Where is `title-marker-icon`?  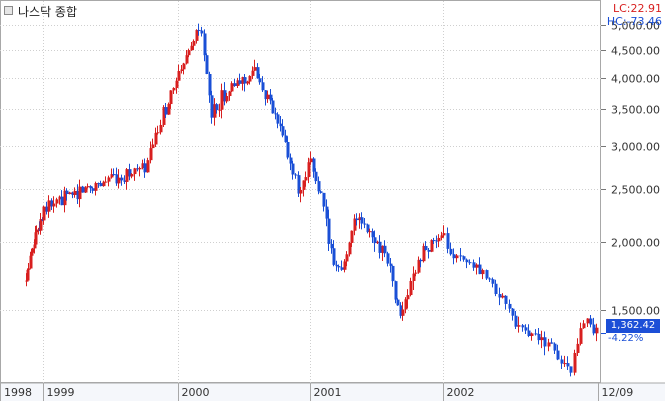
title-marker-icon is located at coordinates (8, 10).